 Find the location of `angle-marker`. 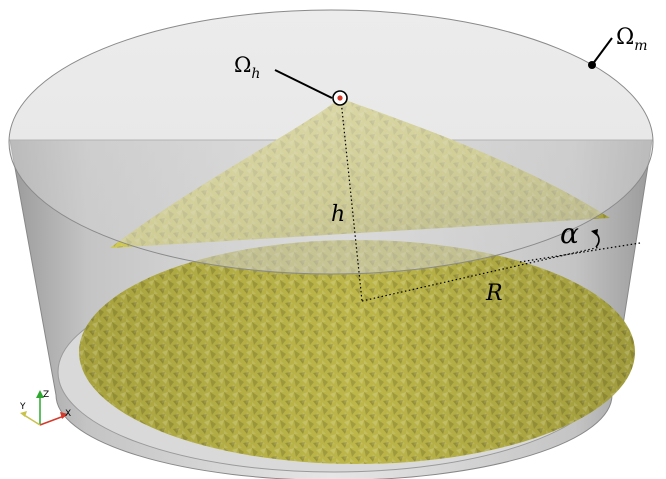

angle-marker is located at coordinates (595, 238).